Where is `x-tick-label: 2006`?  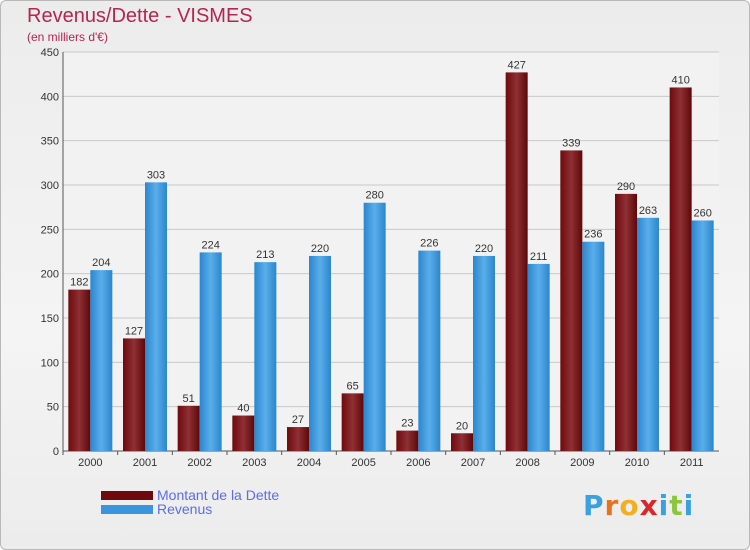
x-tick-label: 2006 is located at coordinates (418, 463).